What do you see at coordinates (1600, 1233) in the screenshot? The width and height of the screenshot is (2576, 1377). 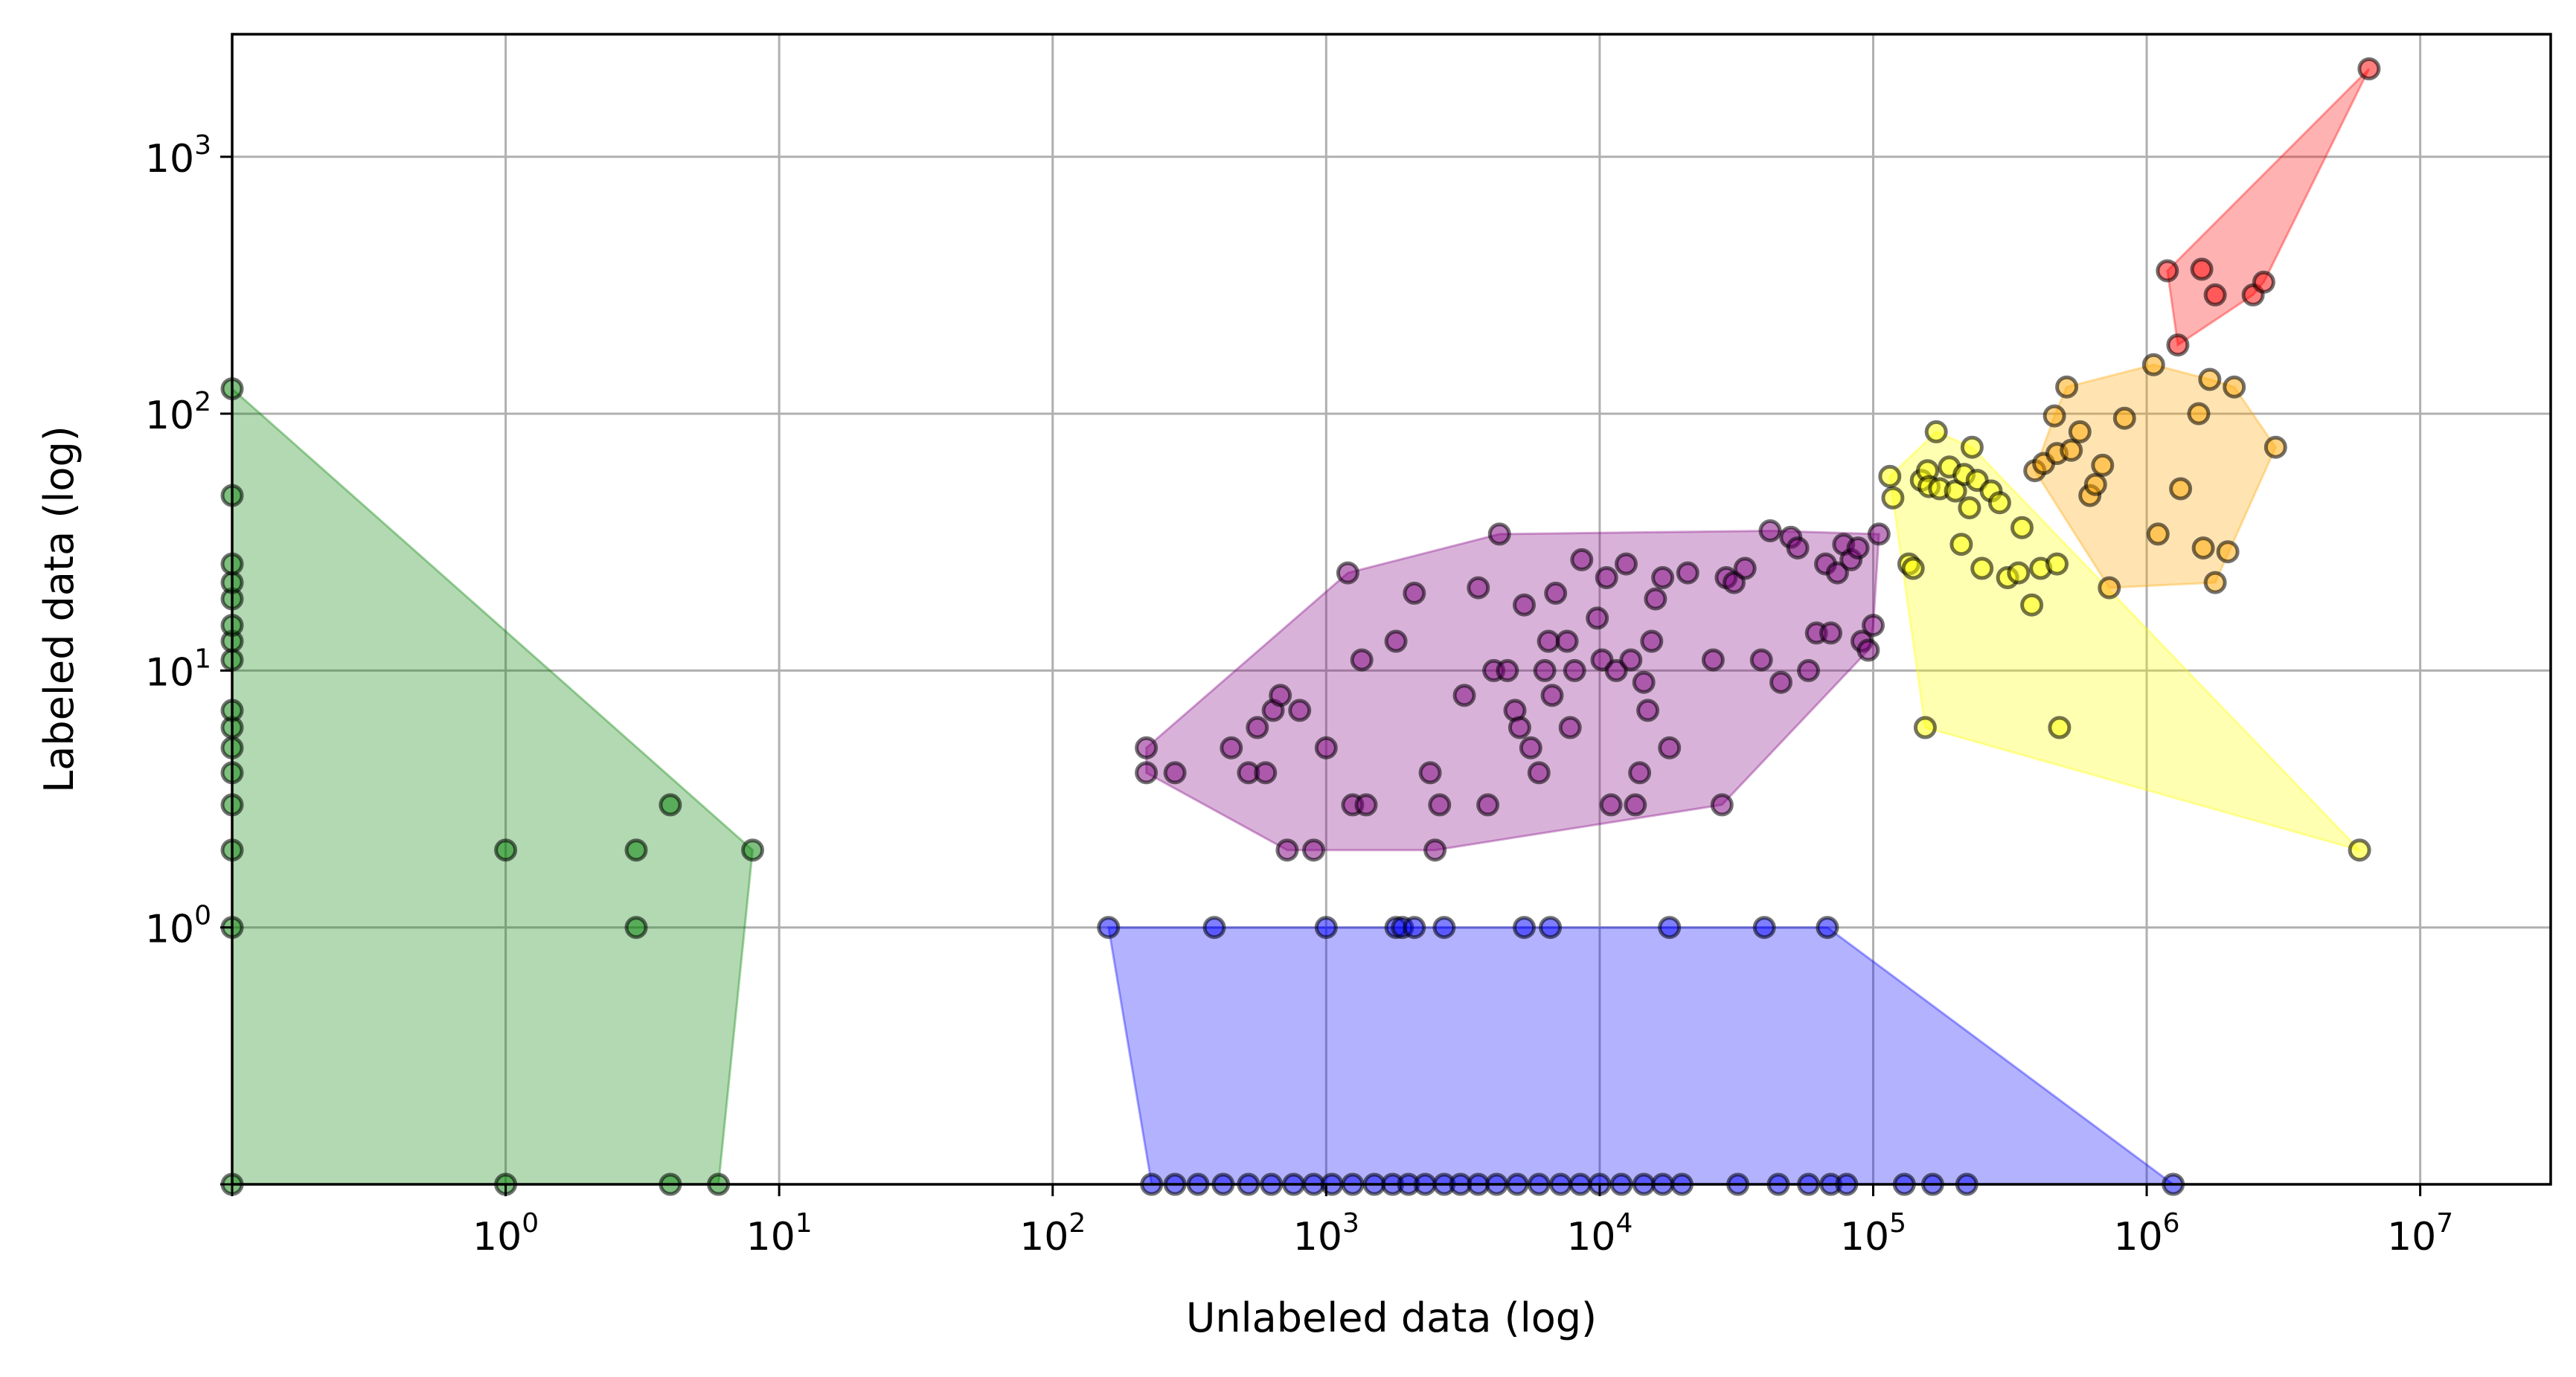 I see `x-tick-label: 10⁴` at bounding box center [1600, 1233].